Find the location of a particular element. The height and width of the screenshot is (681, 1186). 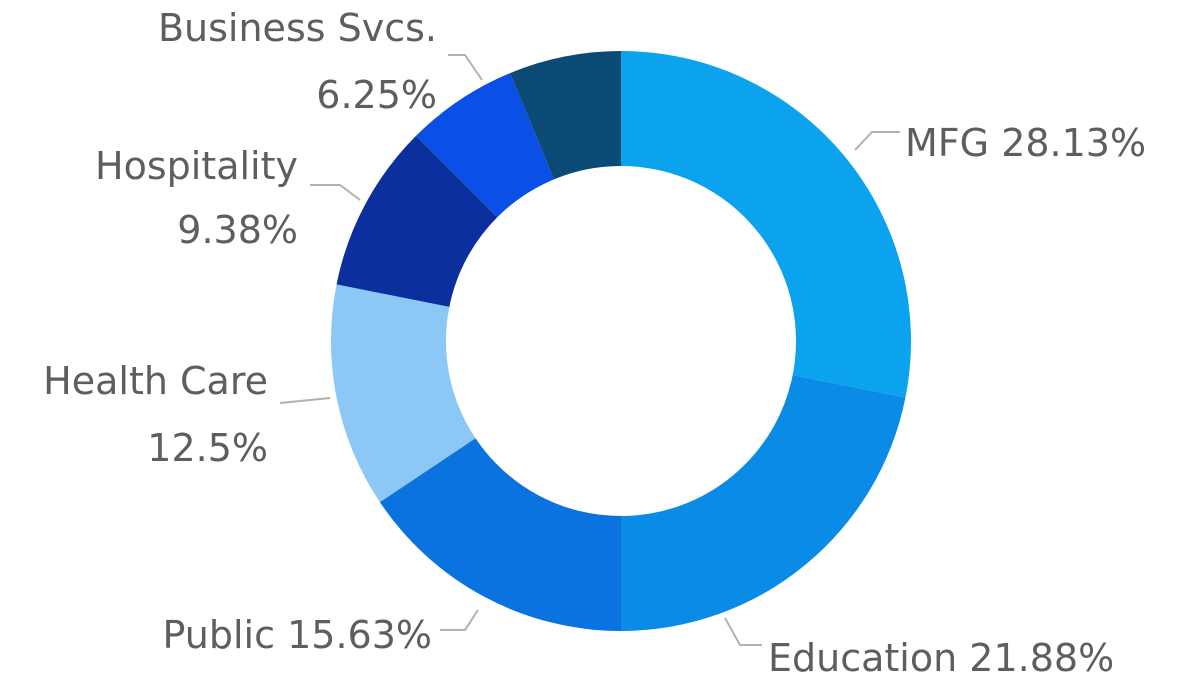

value-label: 6.25% is located at coordinates (376, 95).